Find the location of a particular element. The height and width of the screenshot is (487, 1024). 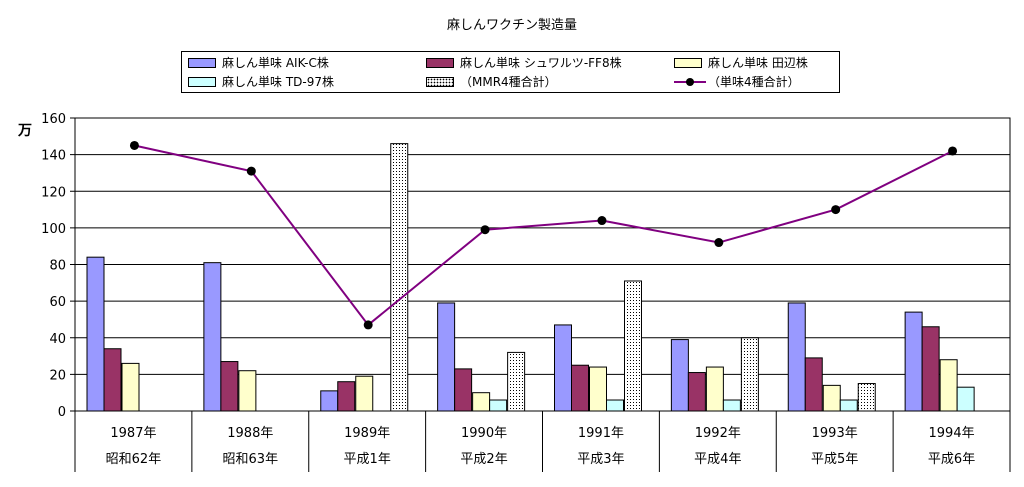

y-tick-label: 40 is located at coordinates (57, 339).